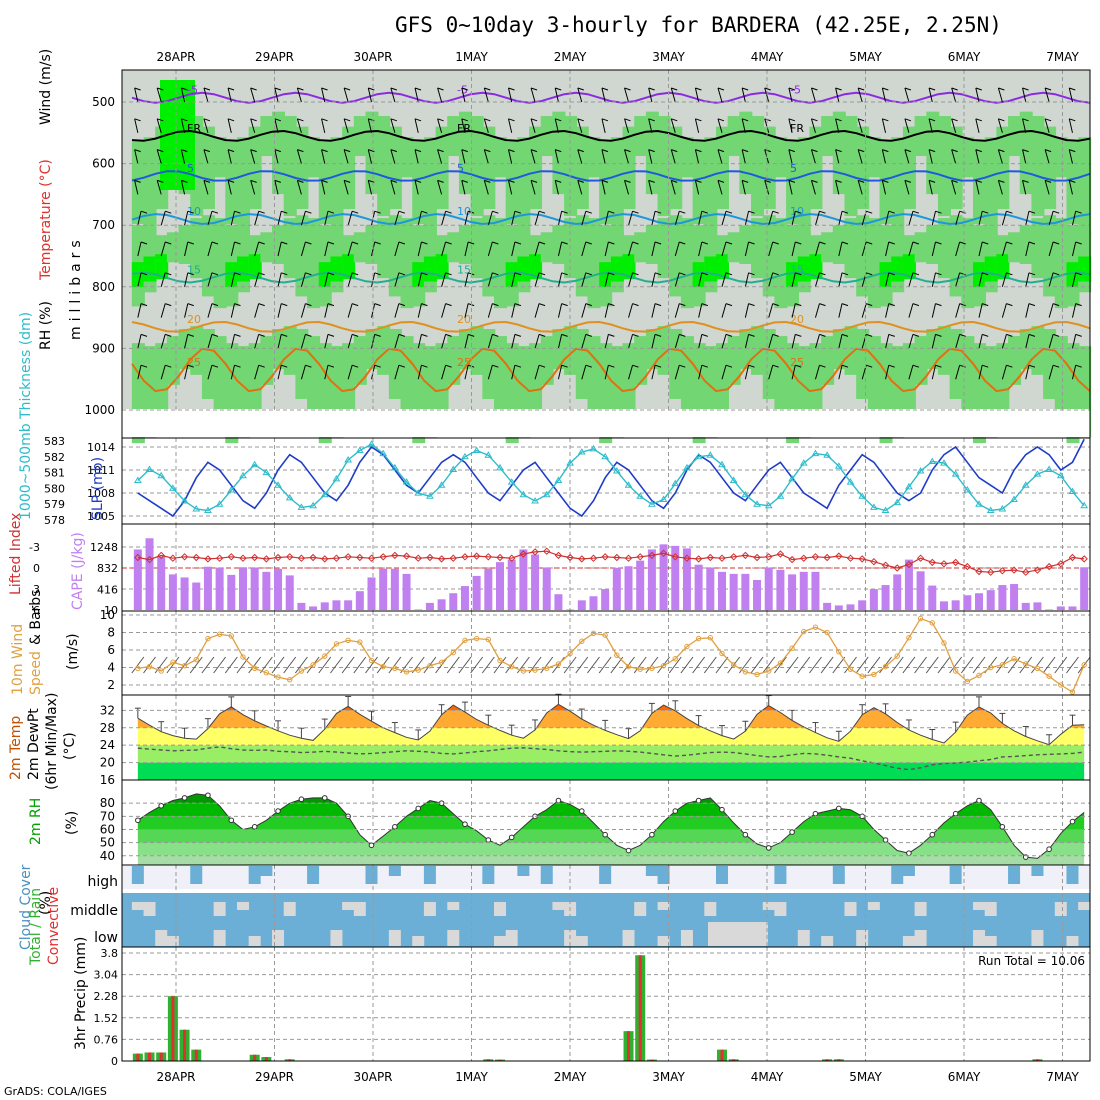 The height and width of the screenshot is (1100, 1100). Describe the element at coordinates (36, 673) in the screenshot. I see `wind10m-label-b: Speed` at that location.